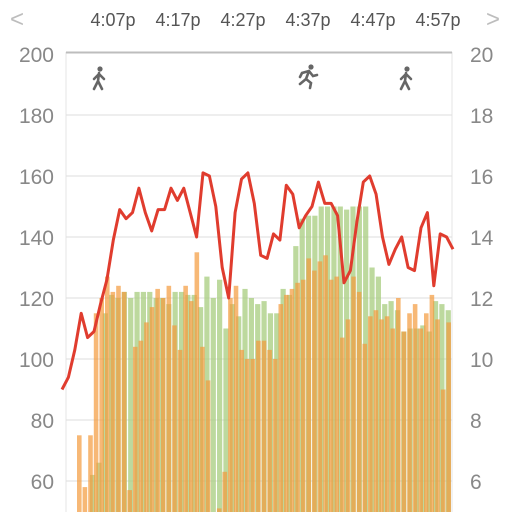 Image resolution: width=512 pixels, height=512 pixels. I want to click on time-label: 4:47p, so click(373, 20).